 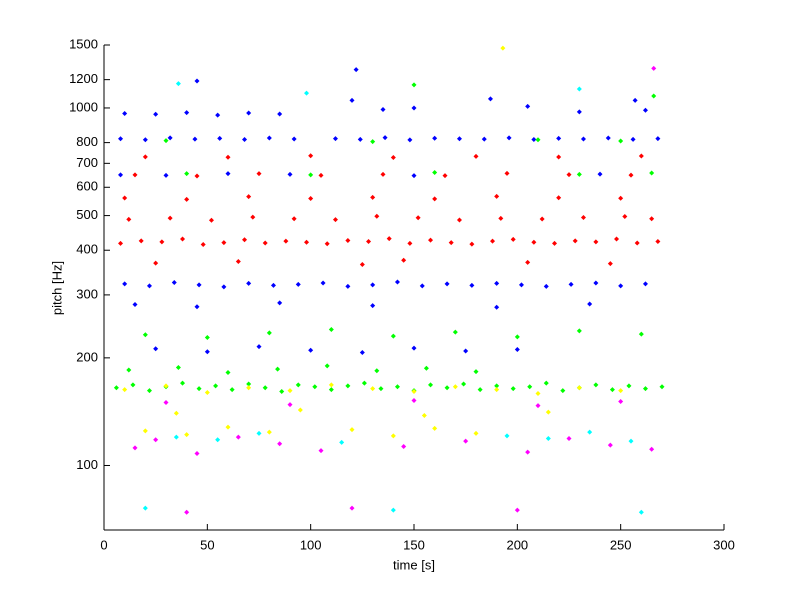 I want to click on y-tick-label: 200, so click(x=87, y=356).